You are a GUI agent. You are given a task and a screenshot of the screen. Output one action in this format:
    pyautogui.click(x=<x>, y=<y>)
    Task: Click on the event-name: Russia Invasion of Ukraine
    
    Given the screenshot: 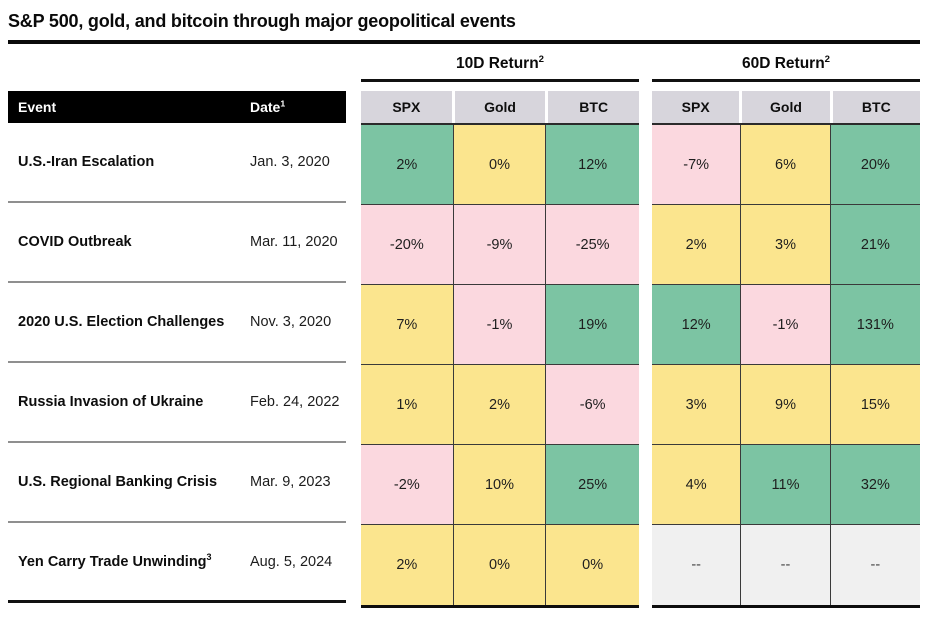 What is the action you would take?
    pyautogui.click(x=111, y=402)
    